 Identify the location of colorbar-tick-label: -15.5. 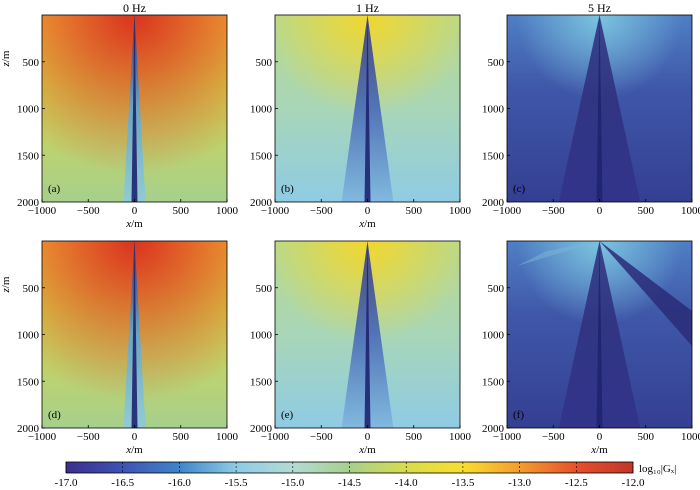
(236, 483).